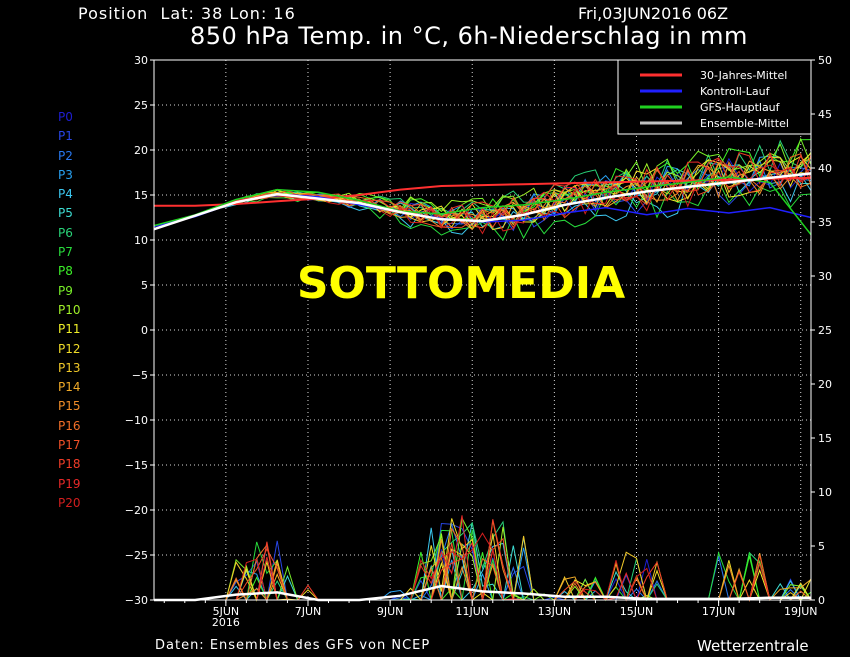 Image resolution: width=850 pixels, height=657 pixels. Describe the element at coordinates (69, 445) in the screenshot. I see `ensemble-member-label: P17` at that location.